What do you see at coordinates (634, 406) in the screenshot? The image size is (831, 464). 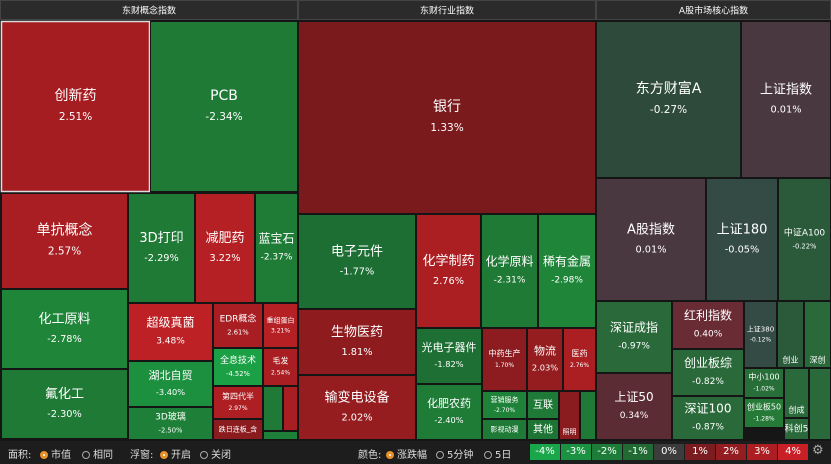 I see `tile: 上证50 0.34%` at bounding box center [634, 406].